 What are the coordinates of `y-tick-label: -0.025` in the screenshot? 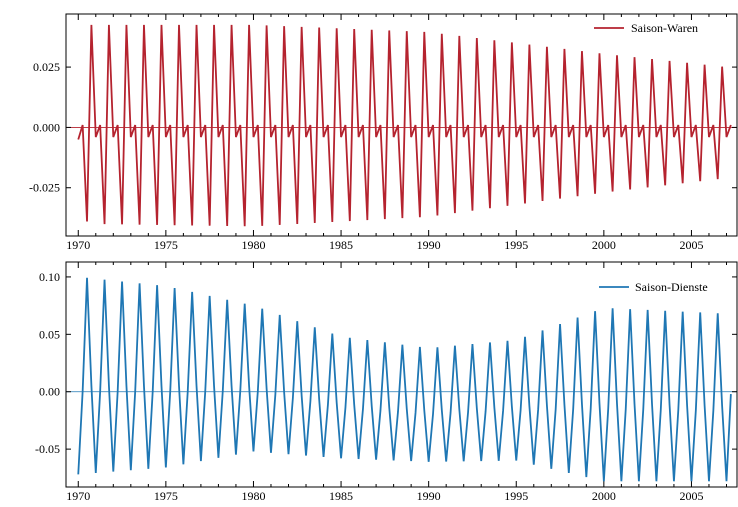 It's located at (44, 188).